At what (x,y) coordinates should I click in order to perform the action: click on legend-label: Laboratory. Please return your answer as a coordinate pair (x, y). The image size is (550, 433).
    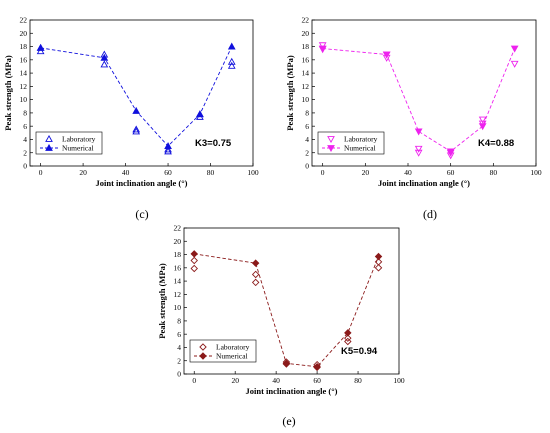
    Looking at the image, I should click on (233, 347).